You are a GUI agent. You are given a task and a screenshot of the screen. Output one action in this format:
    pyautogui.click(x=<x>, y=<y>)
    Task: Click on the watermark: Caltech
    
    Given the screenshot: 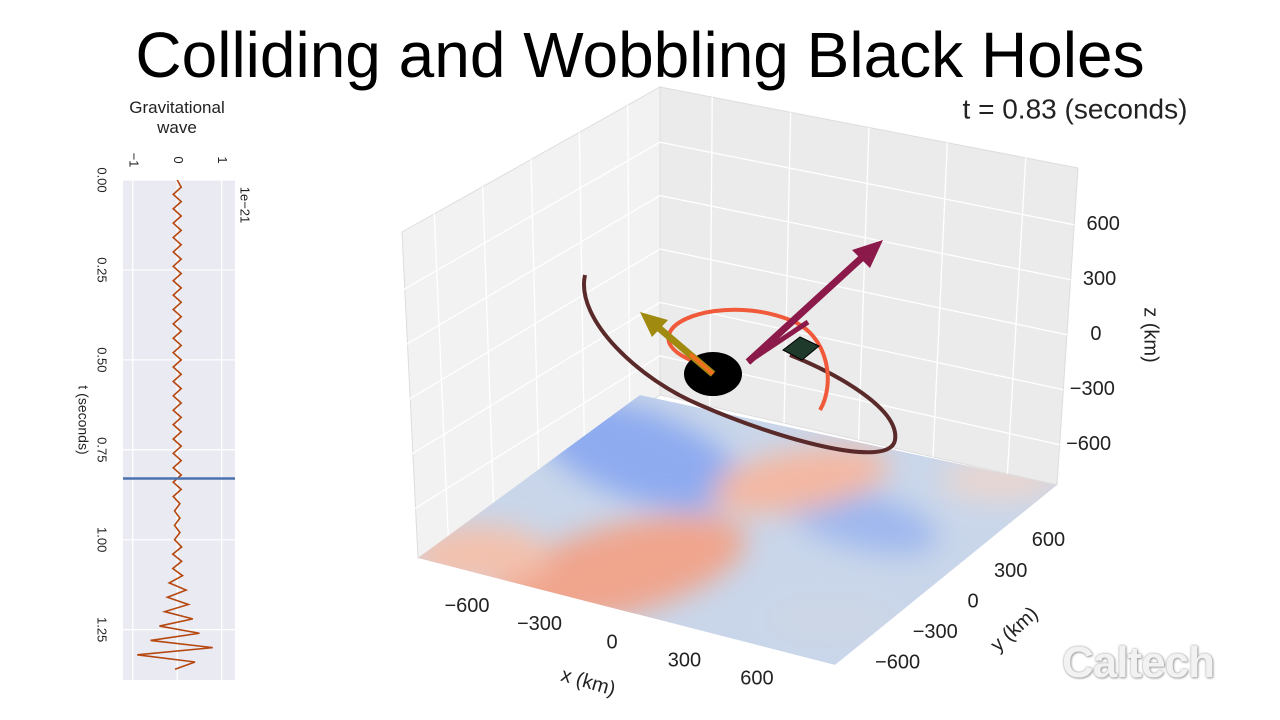 What is the action you would take?
    pyautogui.click(x=1138, y=662)
    